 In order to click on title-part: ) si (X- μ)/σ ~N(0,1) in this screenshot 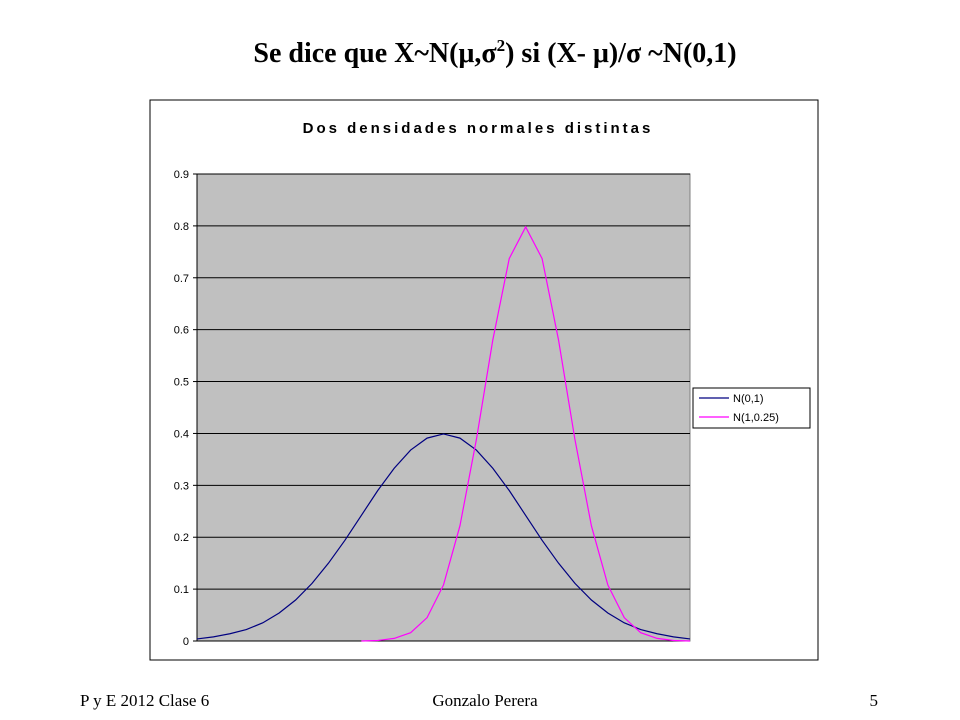, I will do `click(621, 53)`.